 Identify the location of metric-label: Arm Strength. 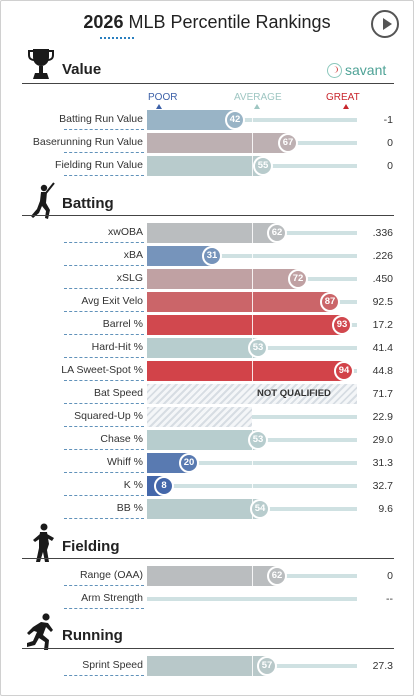
(112, 598).